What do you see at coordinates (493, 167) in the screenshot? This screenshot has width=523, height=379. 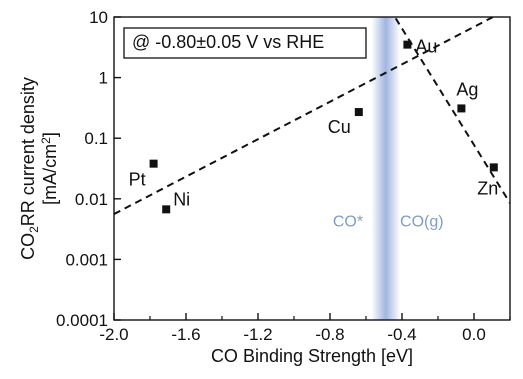 I see `data-point-zn` at bounding box center [493, 167].